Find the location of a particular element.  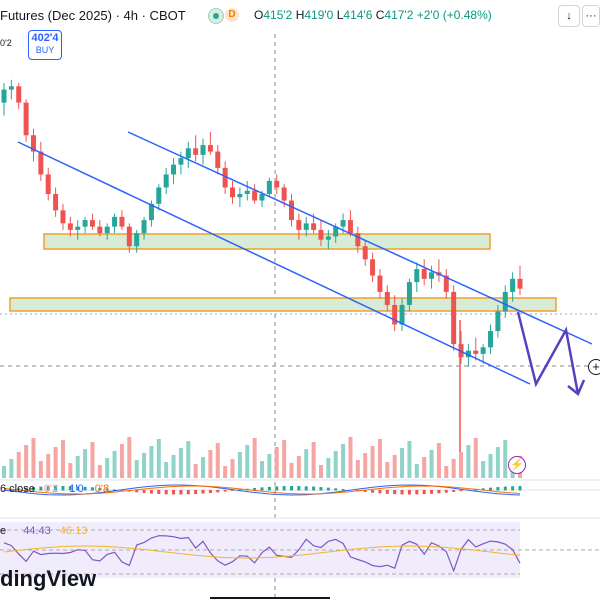

eye-icon is located at coordinates (216, 16).